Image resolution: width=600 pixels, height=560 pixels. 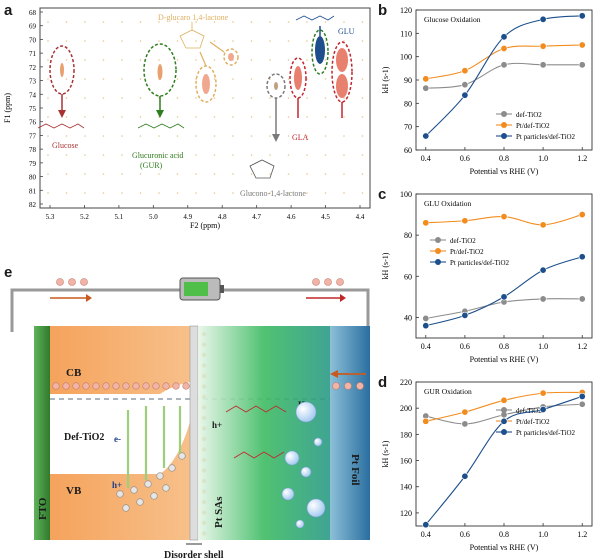 What do you see at coordinates (346, 31) in the screenshot?
I see `glu-label: GLU` at bounding box center [346, 31].